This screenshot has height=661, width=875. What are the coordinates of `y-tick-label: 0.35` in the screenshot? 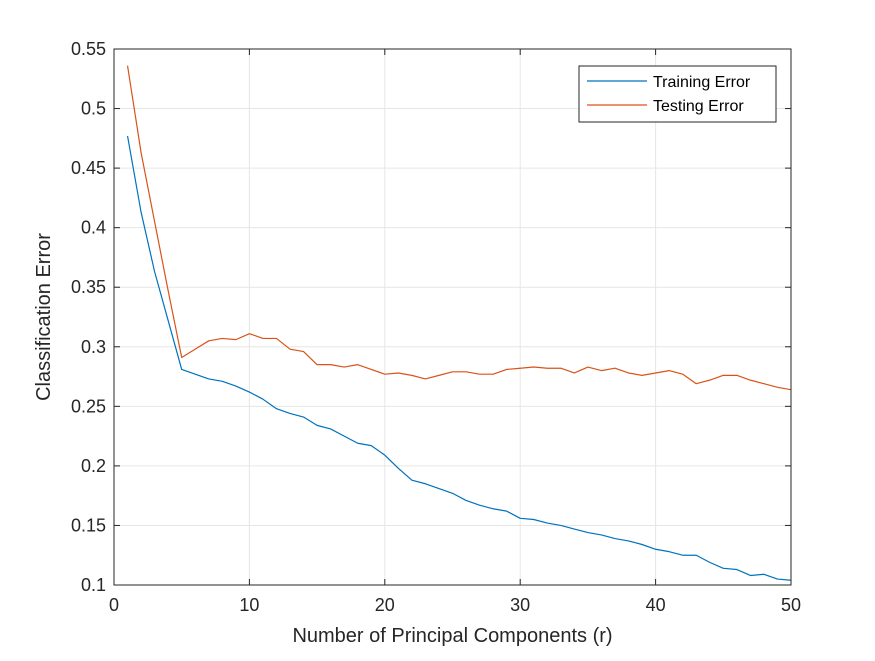 It's located at (88, 287).